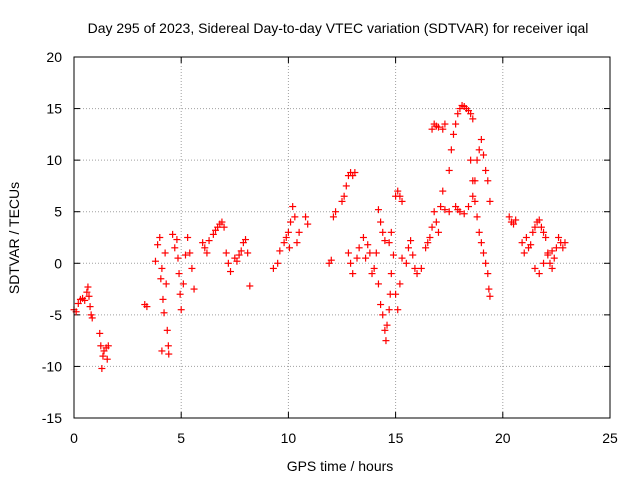 The image size is (640, 480). Describe the element at coordinates (74, 438) in the screenshot. I see `x-tick-label: 0` at that location.